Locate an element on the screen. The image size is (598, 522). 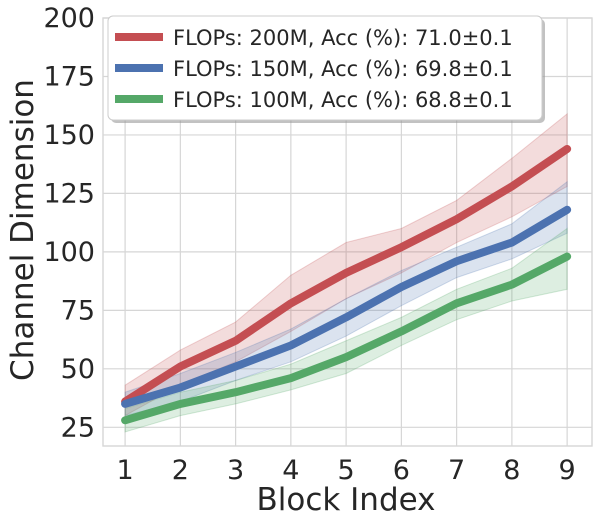
legend-box is located at coordinates (325, 68).